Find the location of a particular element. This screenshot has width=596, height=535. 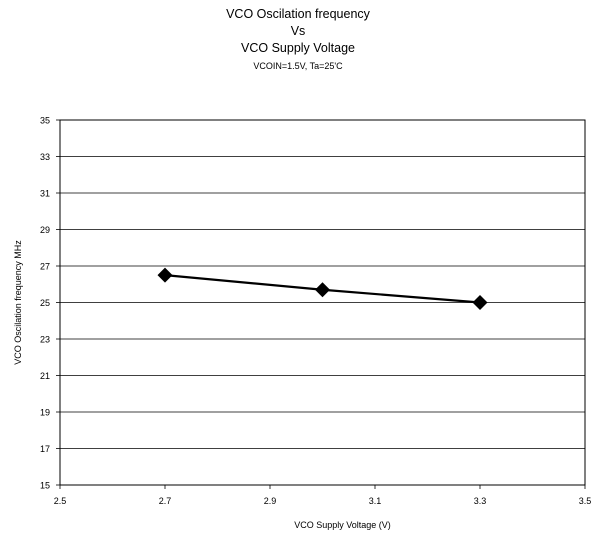

x-tick-label: 3.1 is located at coordinates (375, 501).